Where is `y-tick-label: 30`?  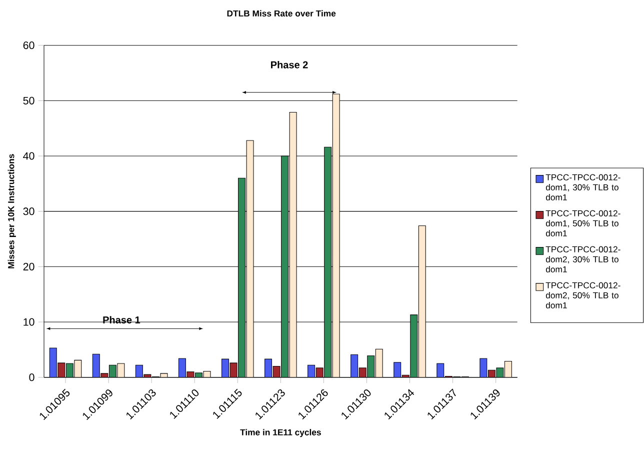 y-tick-label: 30 is located at coordinates (28, 212).